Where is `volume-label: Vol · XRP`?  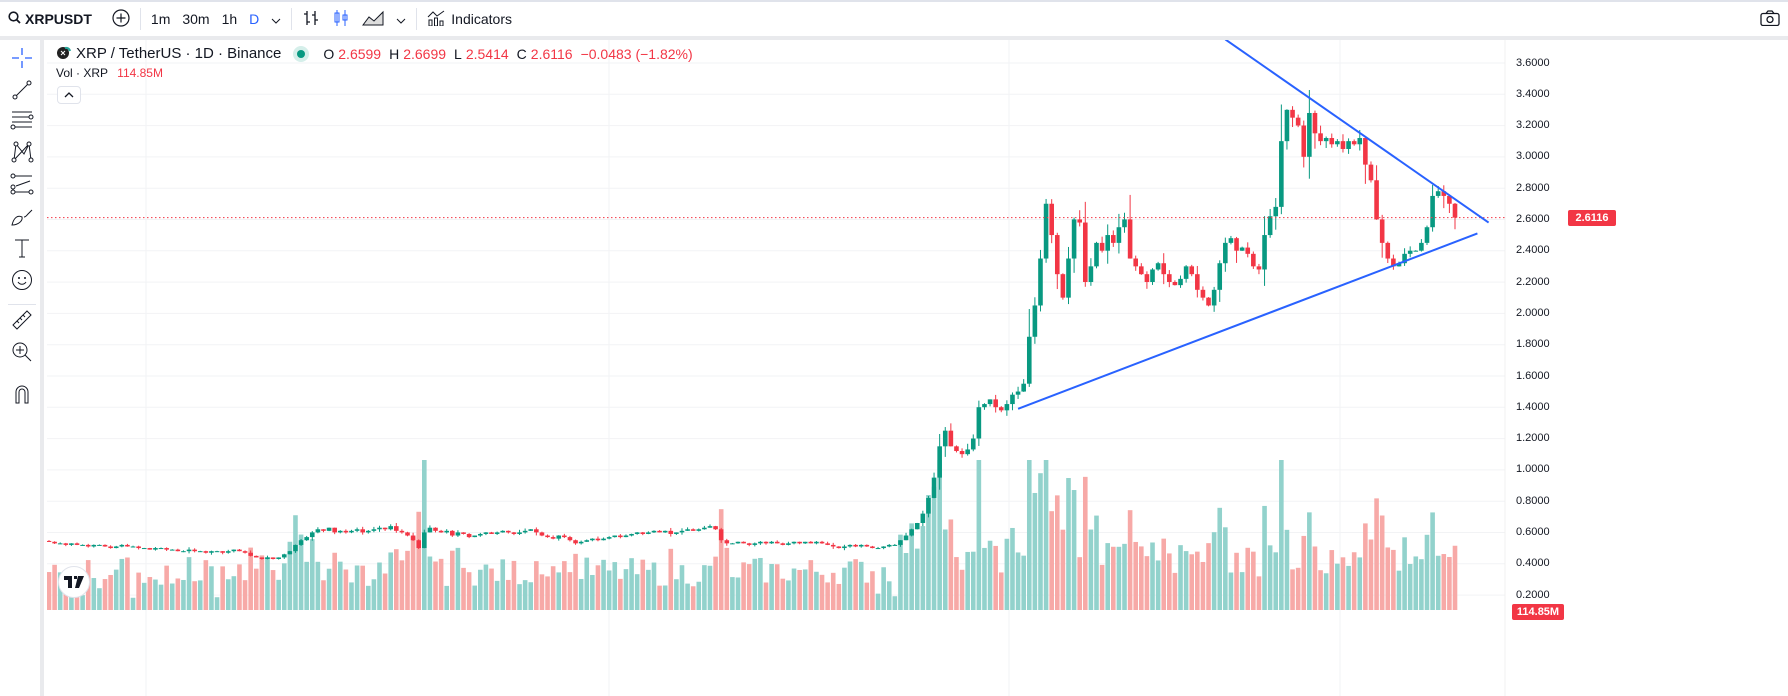 volume-label: Vol · XRP is located at coordinates (82, 73).